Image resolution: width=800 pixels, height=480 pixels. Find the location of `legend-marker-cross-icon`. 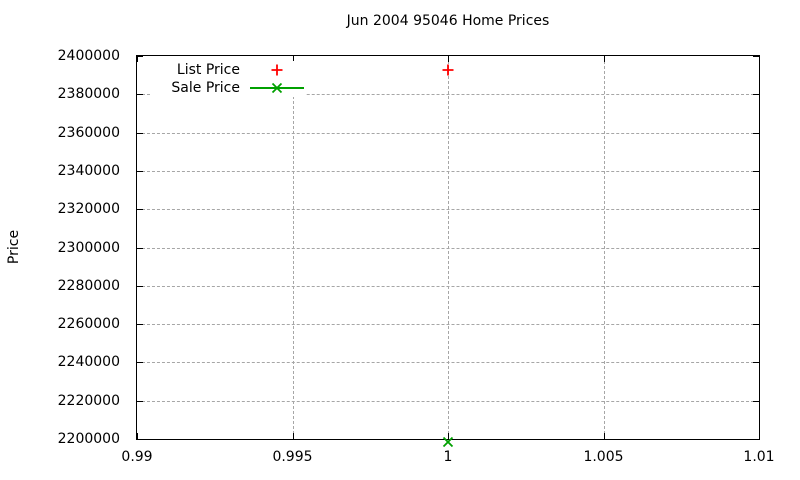

legend-marker-cross-icon is located at coordinates (277, 88).